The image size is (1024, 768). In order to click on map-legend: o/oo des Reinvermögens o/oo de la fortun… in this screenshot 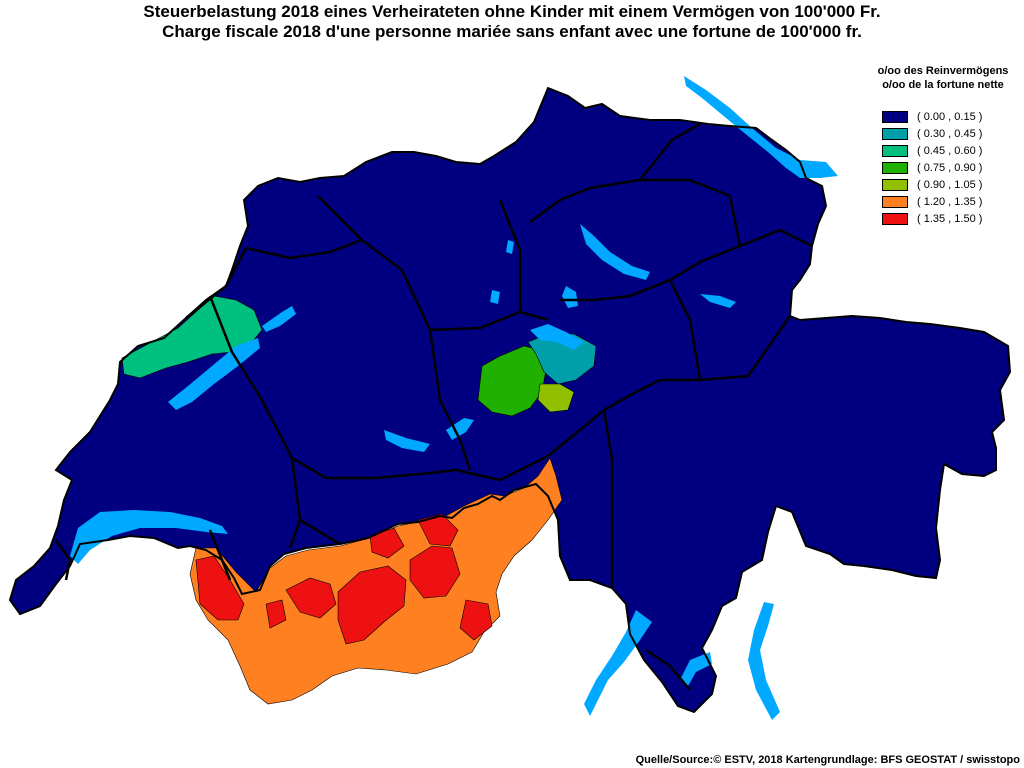, I will do `click(943, 145)`.